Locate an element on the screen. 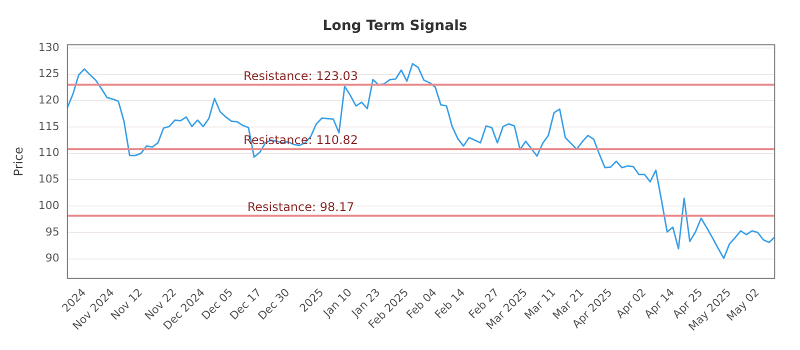 The width and height of the screenshot is (800, 350). ref-line-label: Resistance: 98.17 is located at coordinates (300, 207).